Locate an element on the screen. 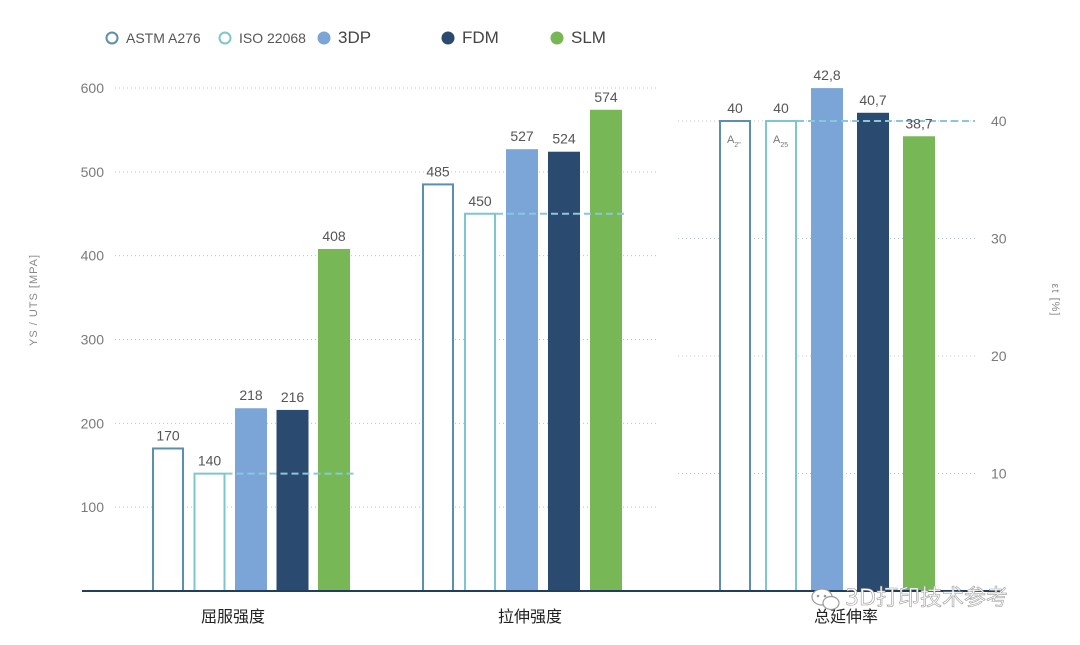 The height and width of the screenshot is (645, 1080). left-tick-label: 600 is located at coordinates (93, 88).